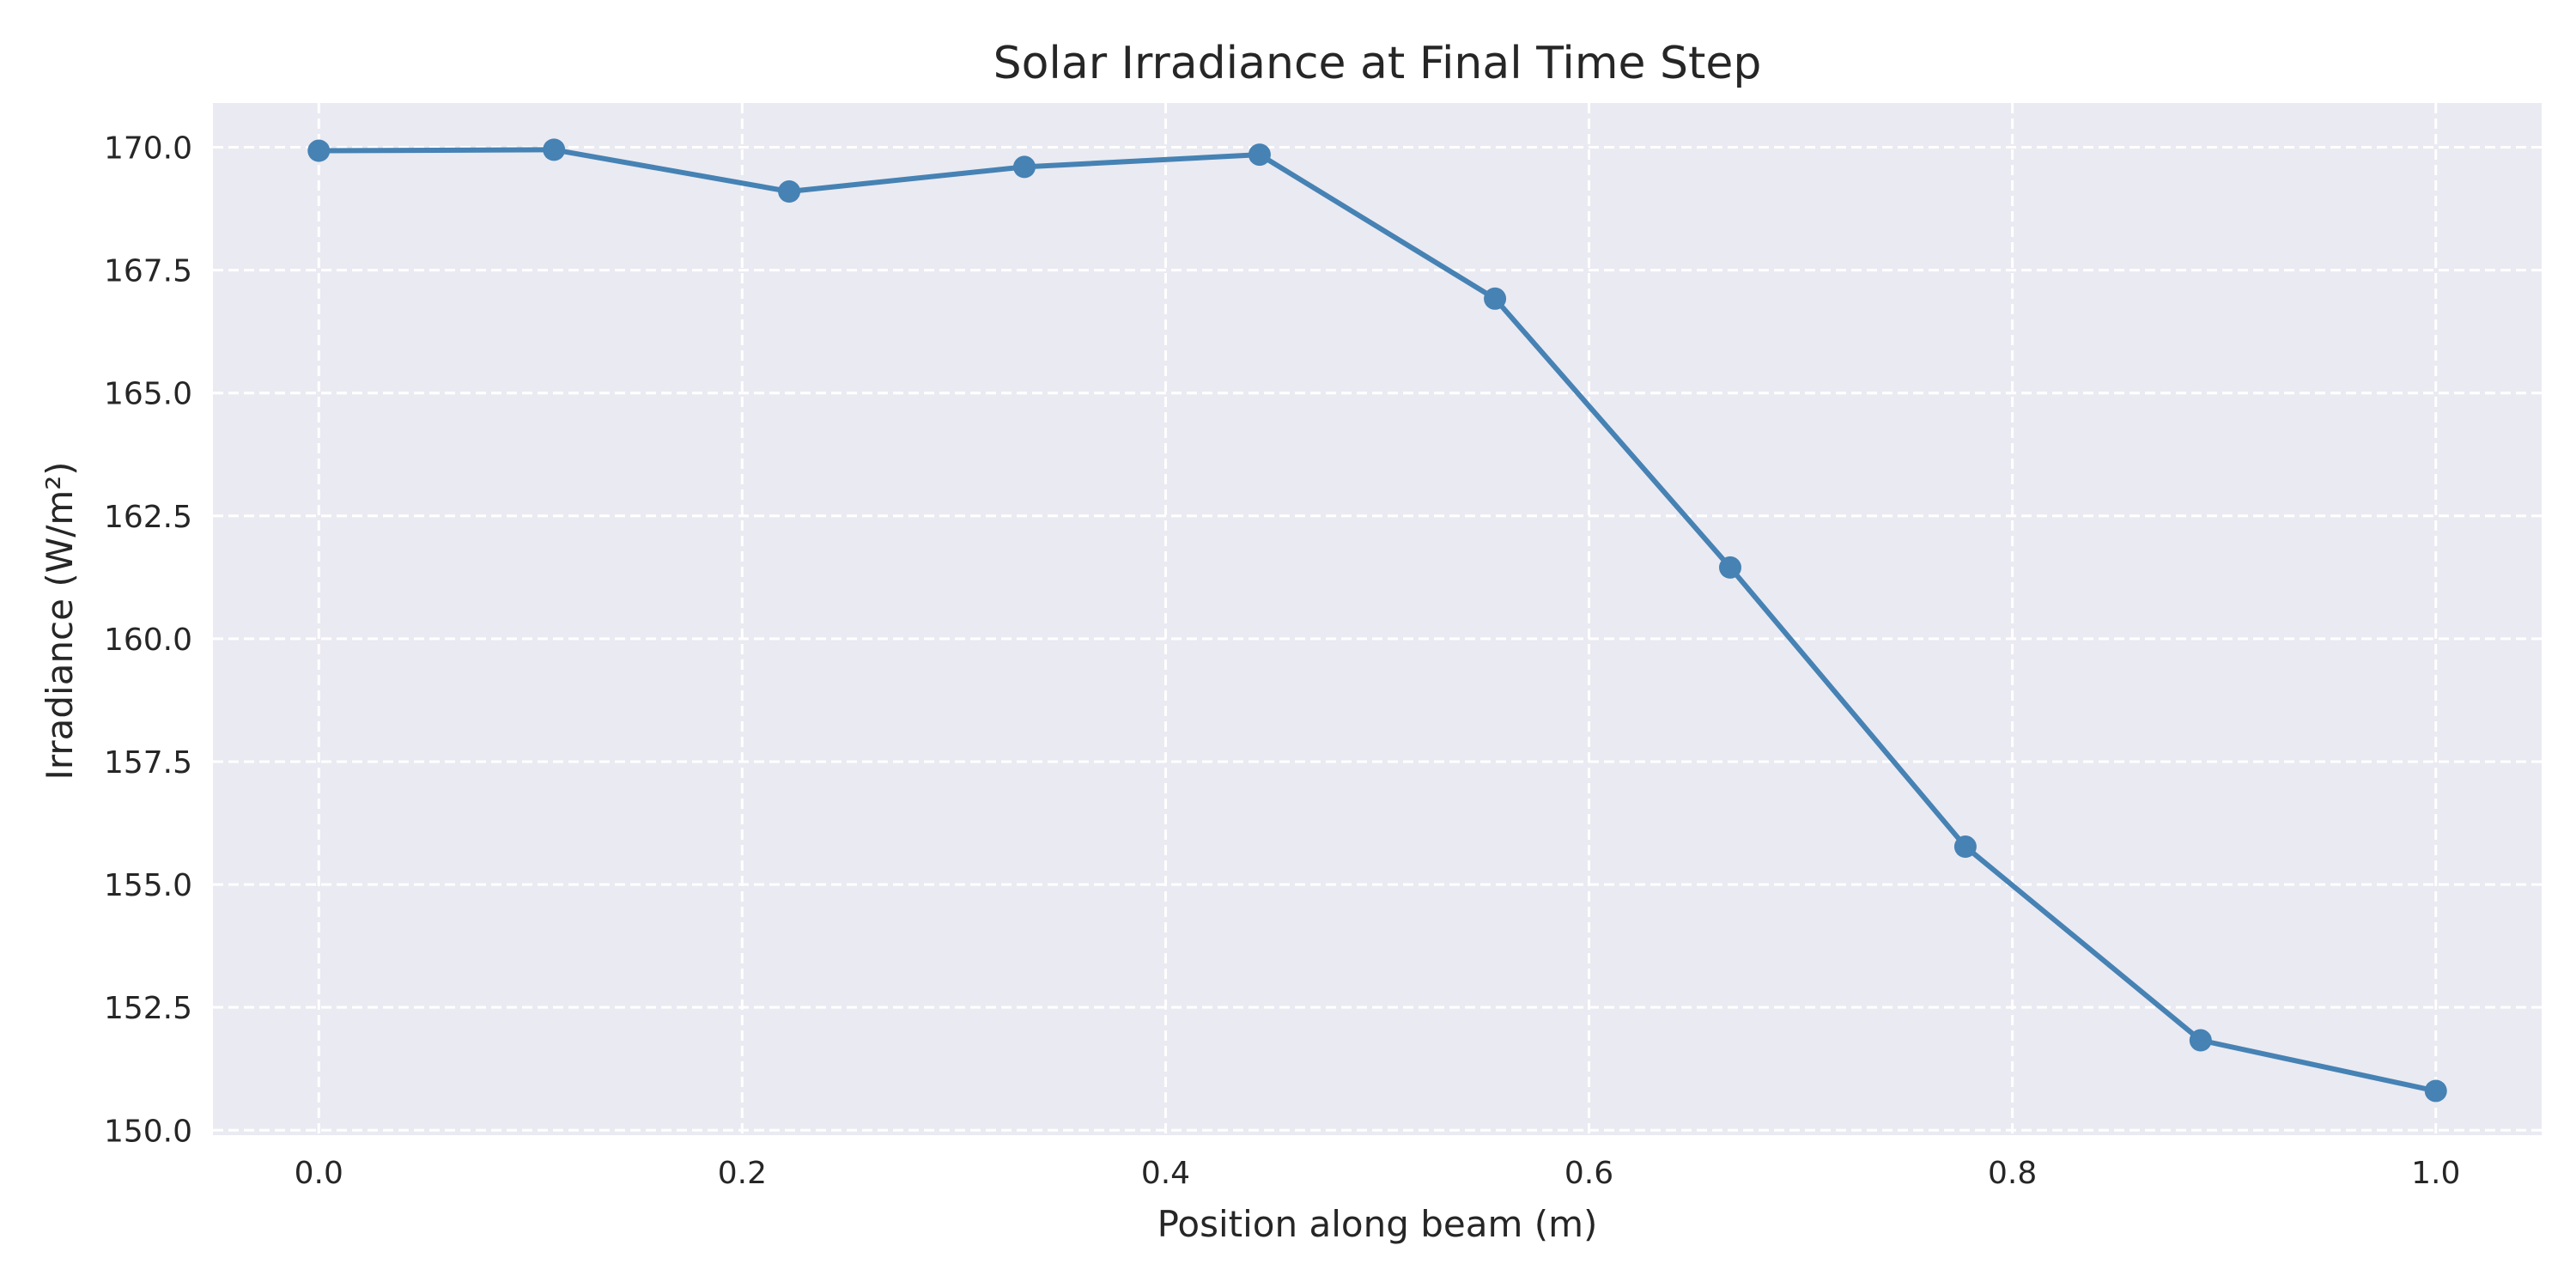 This screenshot has height=1288, width=2576. Describe the element at coordinates (319, 1173) in the screenshot. I see `x-tick-label: 0.0` at that location.